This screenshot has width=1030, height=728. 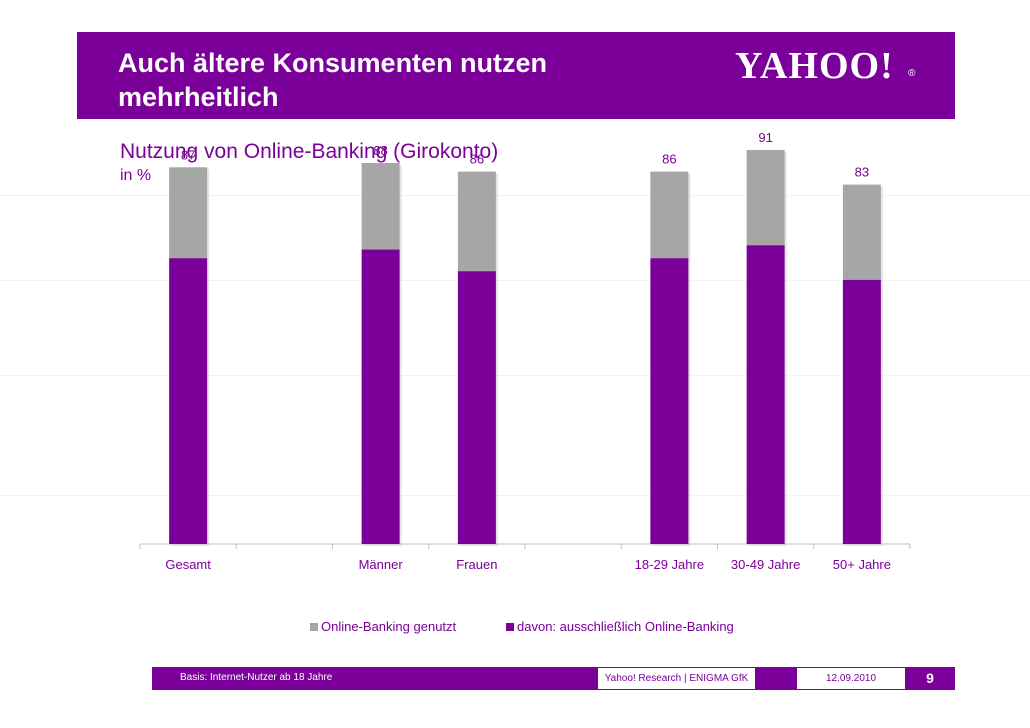 What do you see at coordinates (814, 66) in the screenshot?
I see `yahoo-logo: YAHOO!` at bounding box center [814, 66].